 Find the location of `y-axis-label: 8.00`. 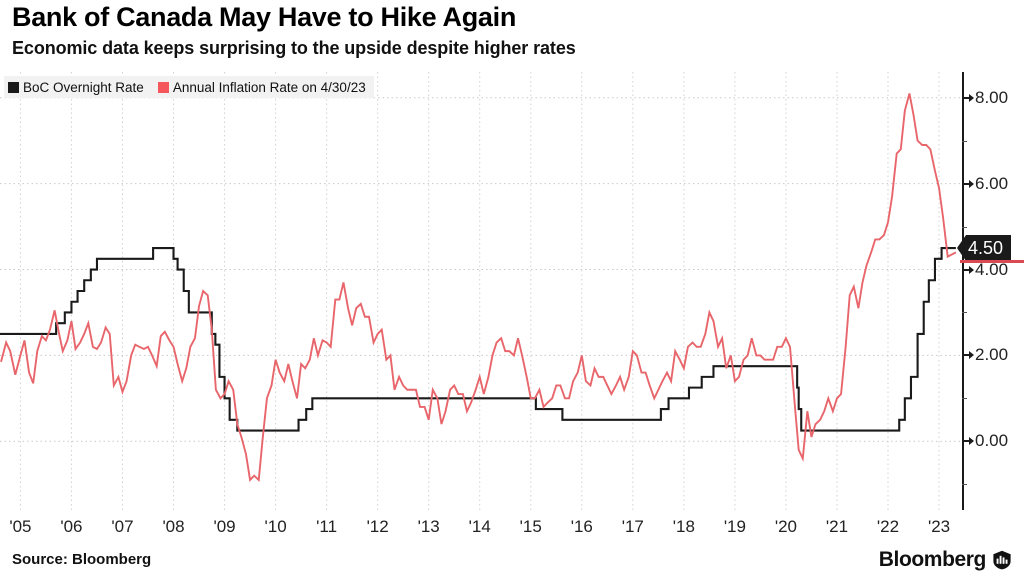

y-axis-label: 8.00 is located at coordinates (992, 97).